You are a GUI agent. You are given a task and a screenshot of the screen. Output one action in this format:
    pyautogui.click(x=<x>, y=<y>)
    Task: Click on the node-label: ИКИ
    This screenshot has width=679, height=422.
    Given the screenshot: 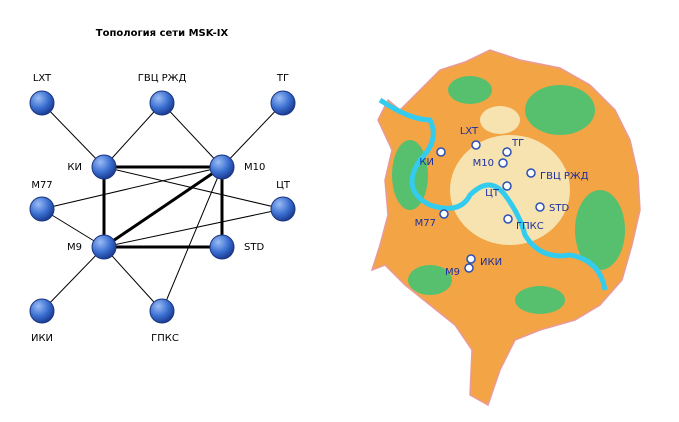 What is the action you would take?
    pyautogui.click(x=42, y=338)
    